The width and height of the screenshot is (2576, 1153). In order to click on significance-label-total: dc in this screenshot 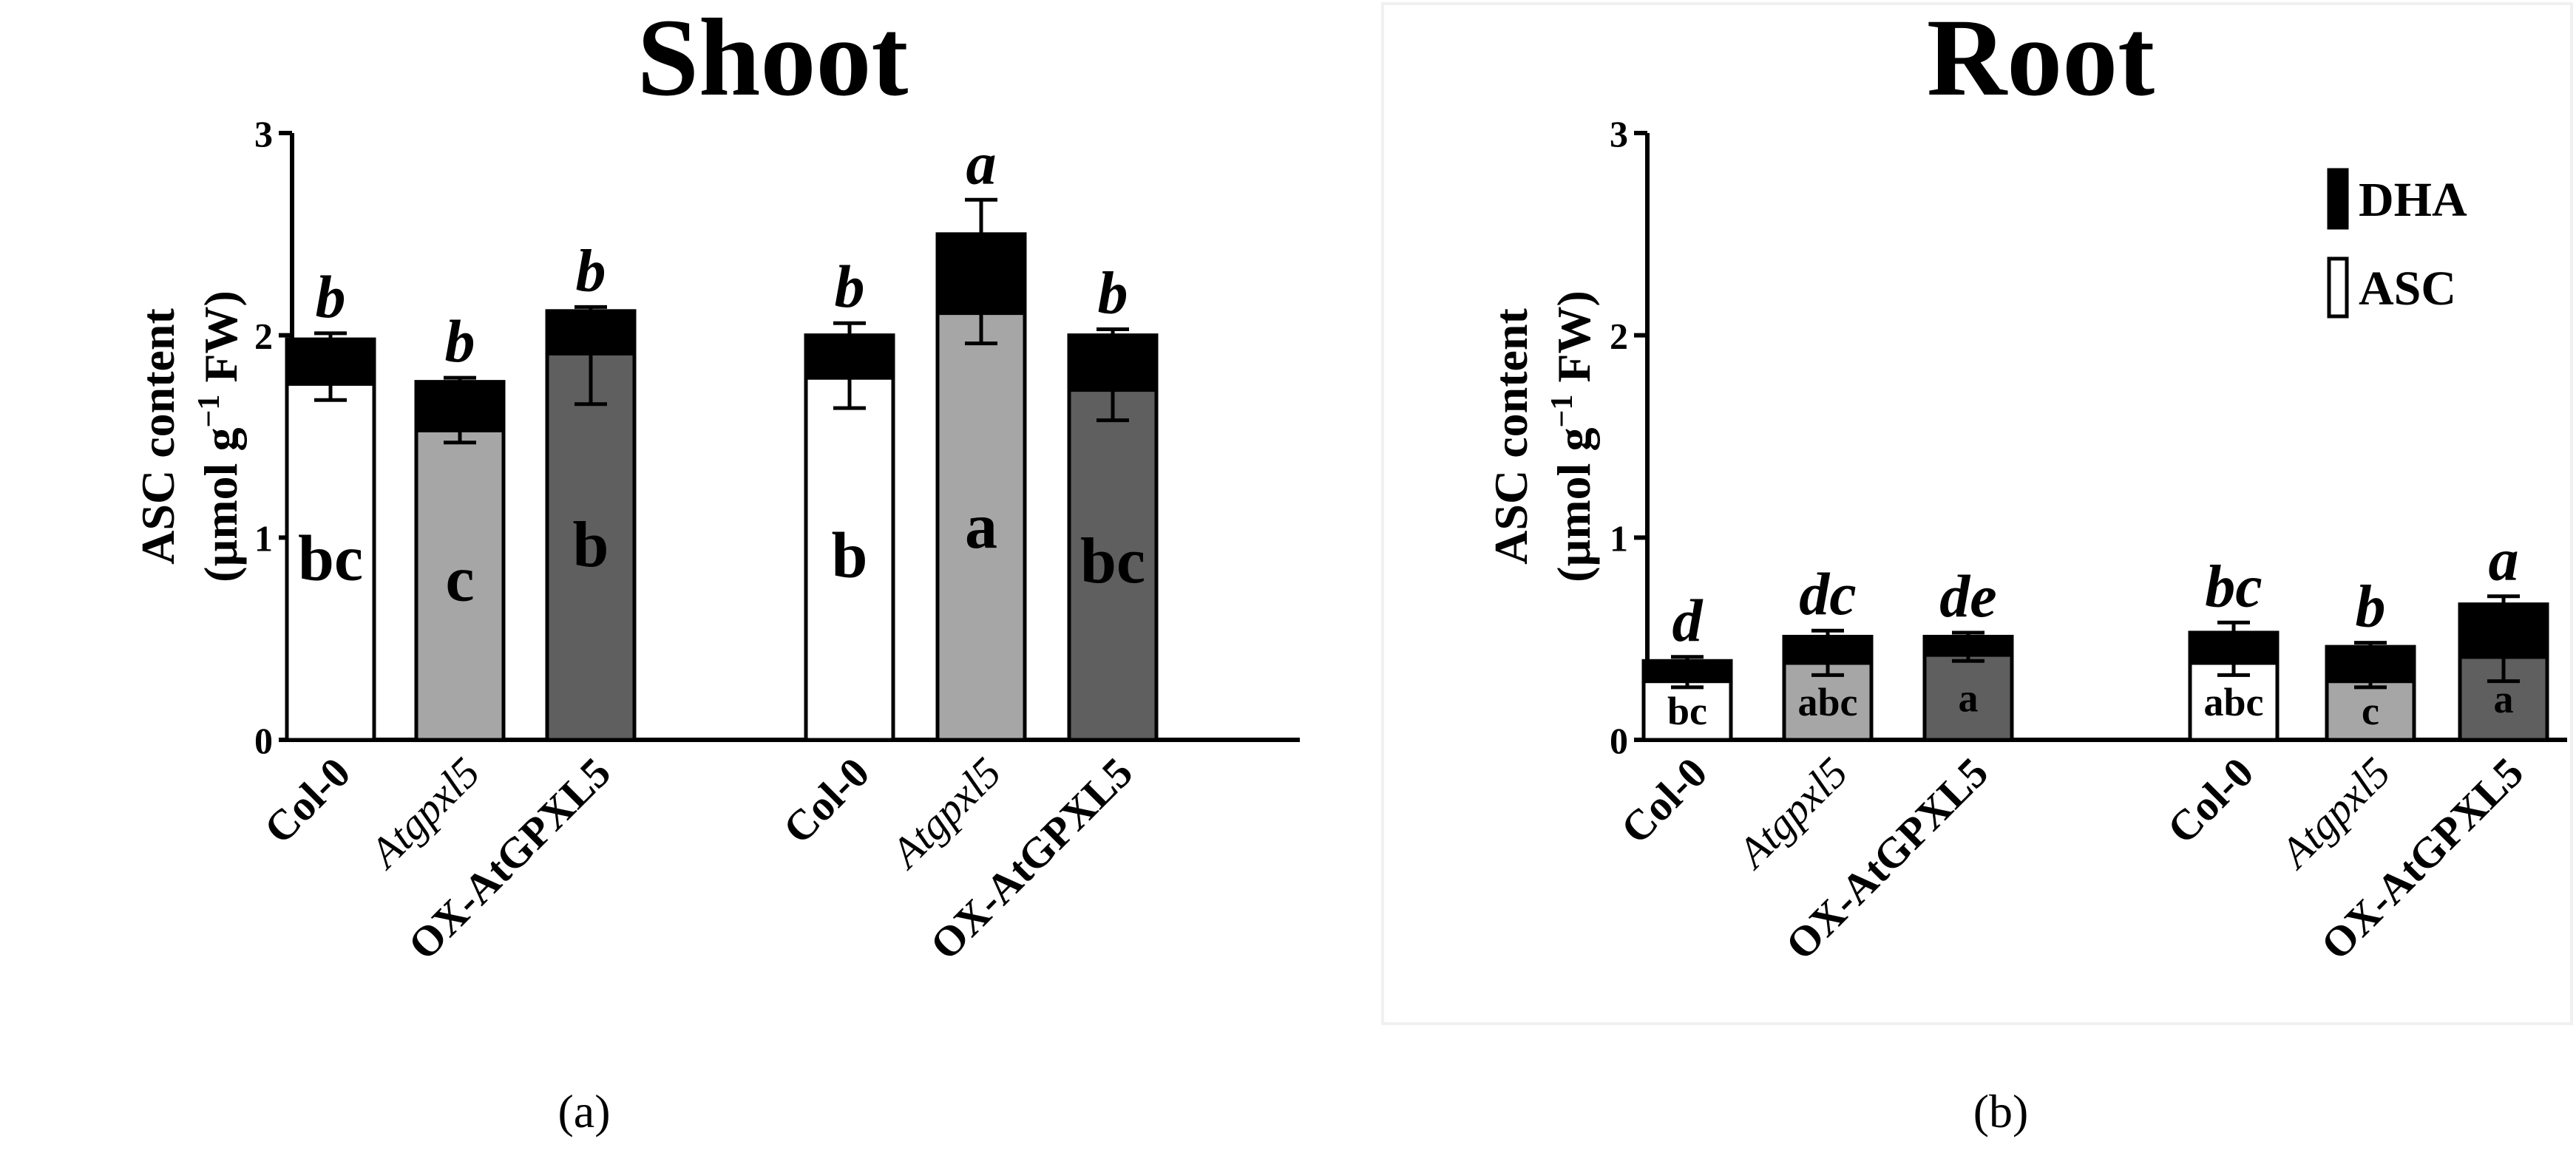, I will do `click(1827, 594)`.